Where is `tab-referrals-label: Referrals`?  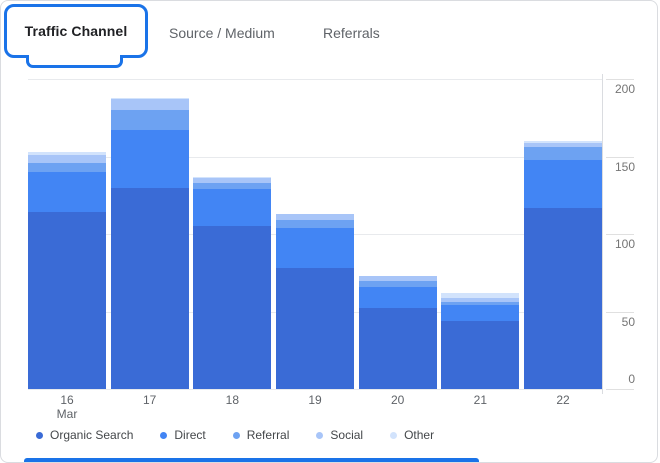
tab-referrals-label: Referrals is located at coordinates (351, 33).